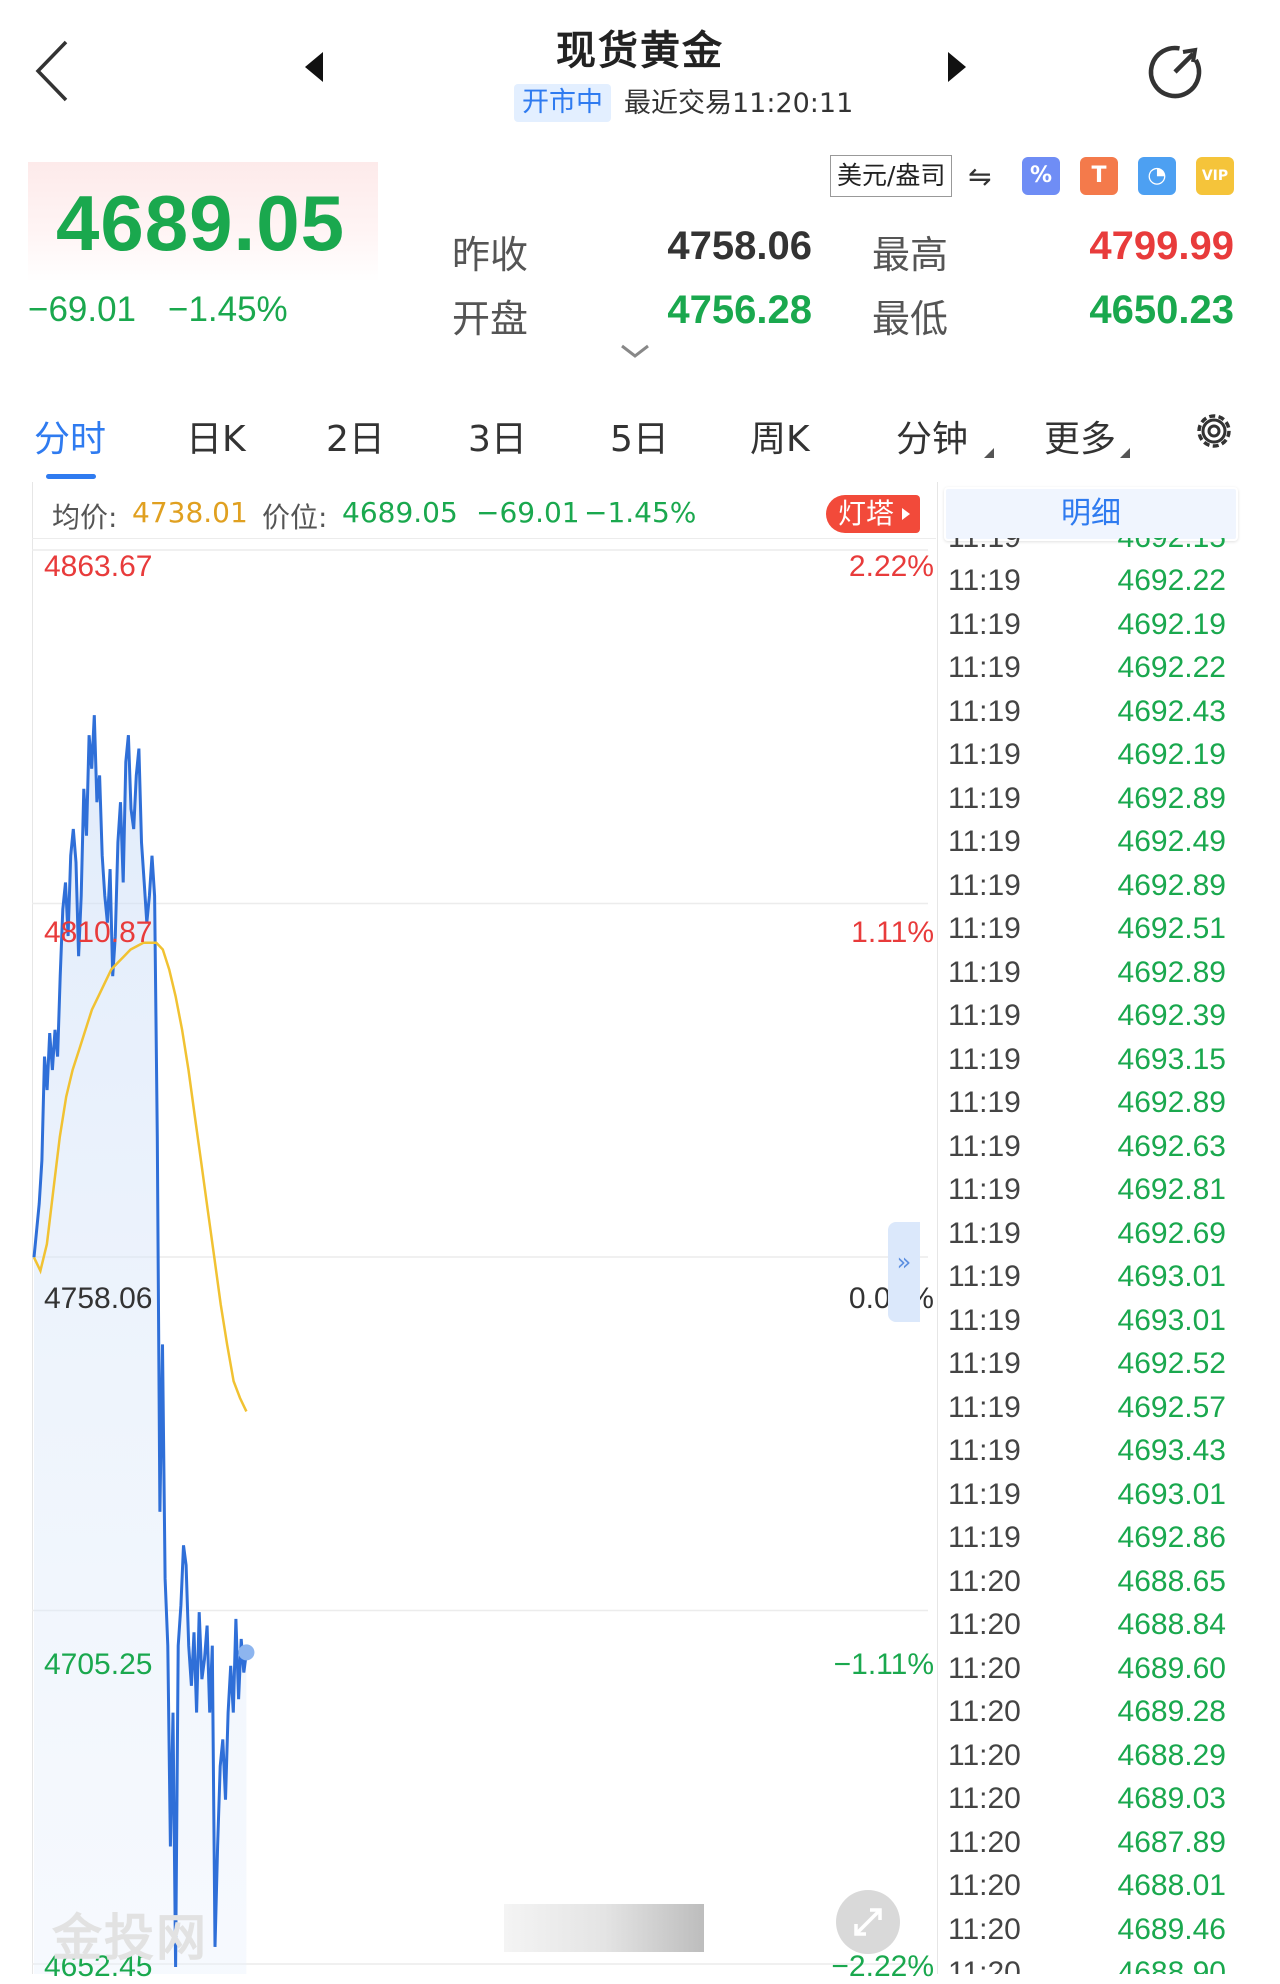 The height and width of the screenshot is (1984, 1280). What do you see at coordinates (1092, 1669) in the screenshot?
I see `detail-row: 11:20 4689.60` at bounding box center [1092, 1669].